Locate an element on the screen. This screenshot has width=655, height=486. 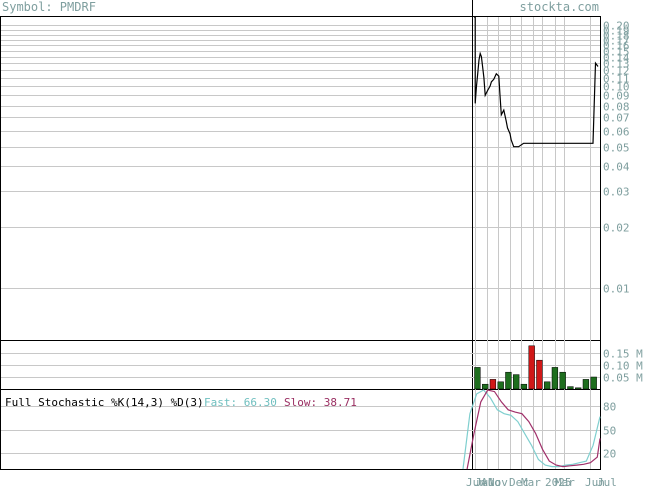
price-tick-label: 0.04 is located at coordinates (616, 167).